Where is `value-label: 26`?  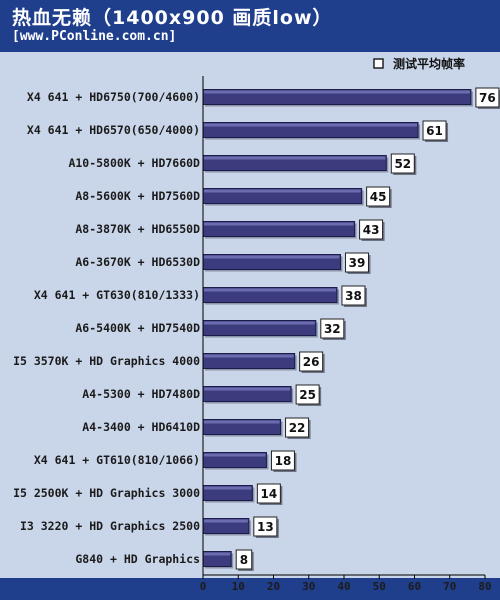 value-label: 26 is located at coordinates (311, 362).